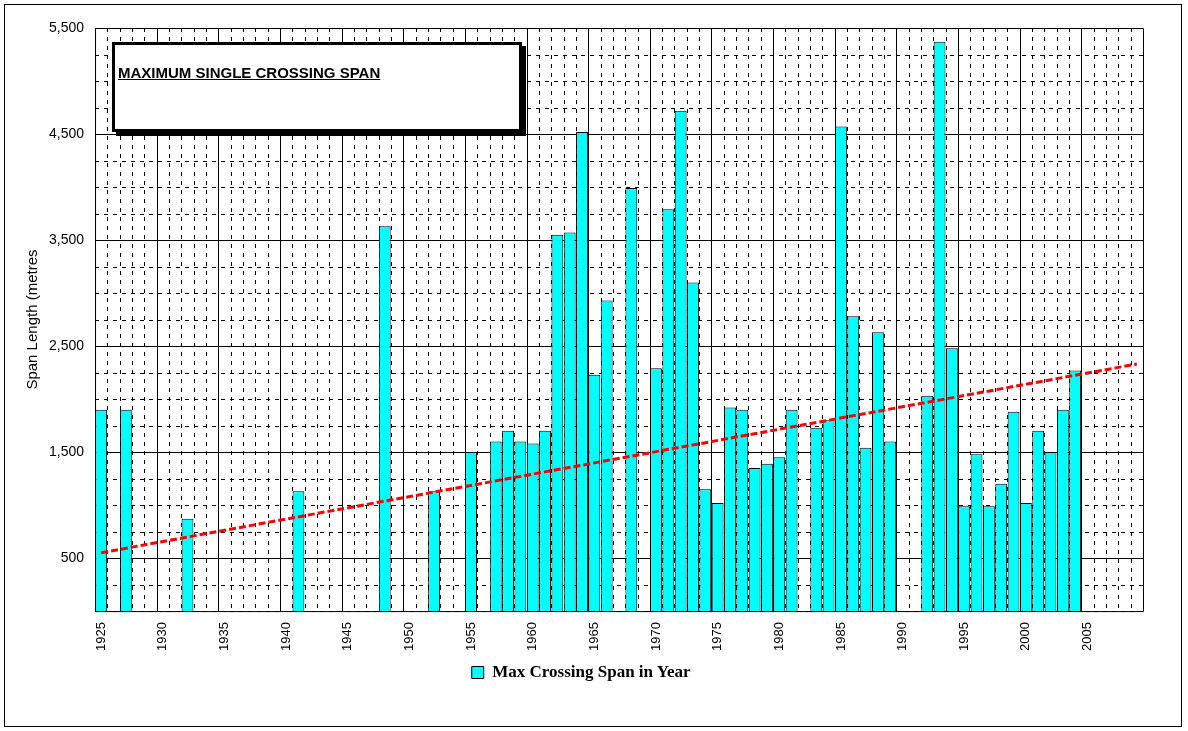 The image size is (1188, 731). Describe the element at coordinates (66, 26) in the screenshot. I see `y-tick-label: 5,500` at that location.